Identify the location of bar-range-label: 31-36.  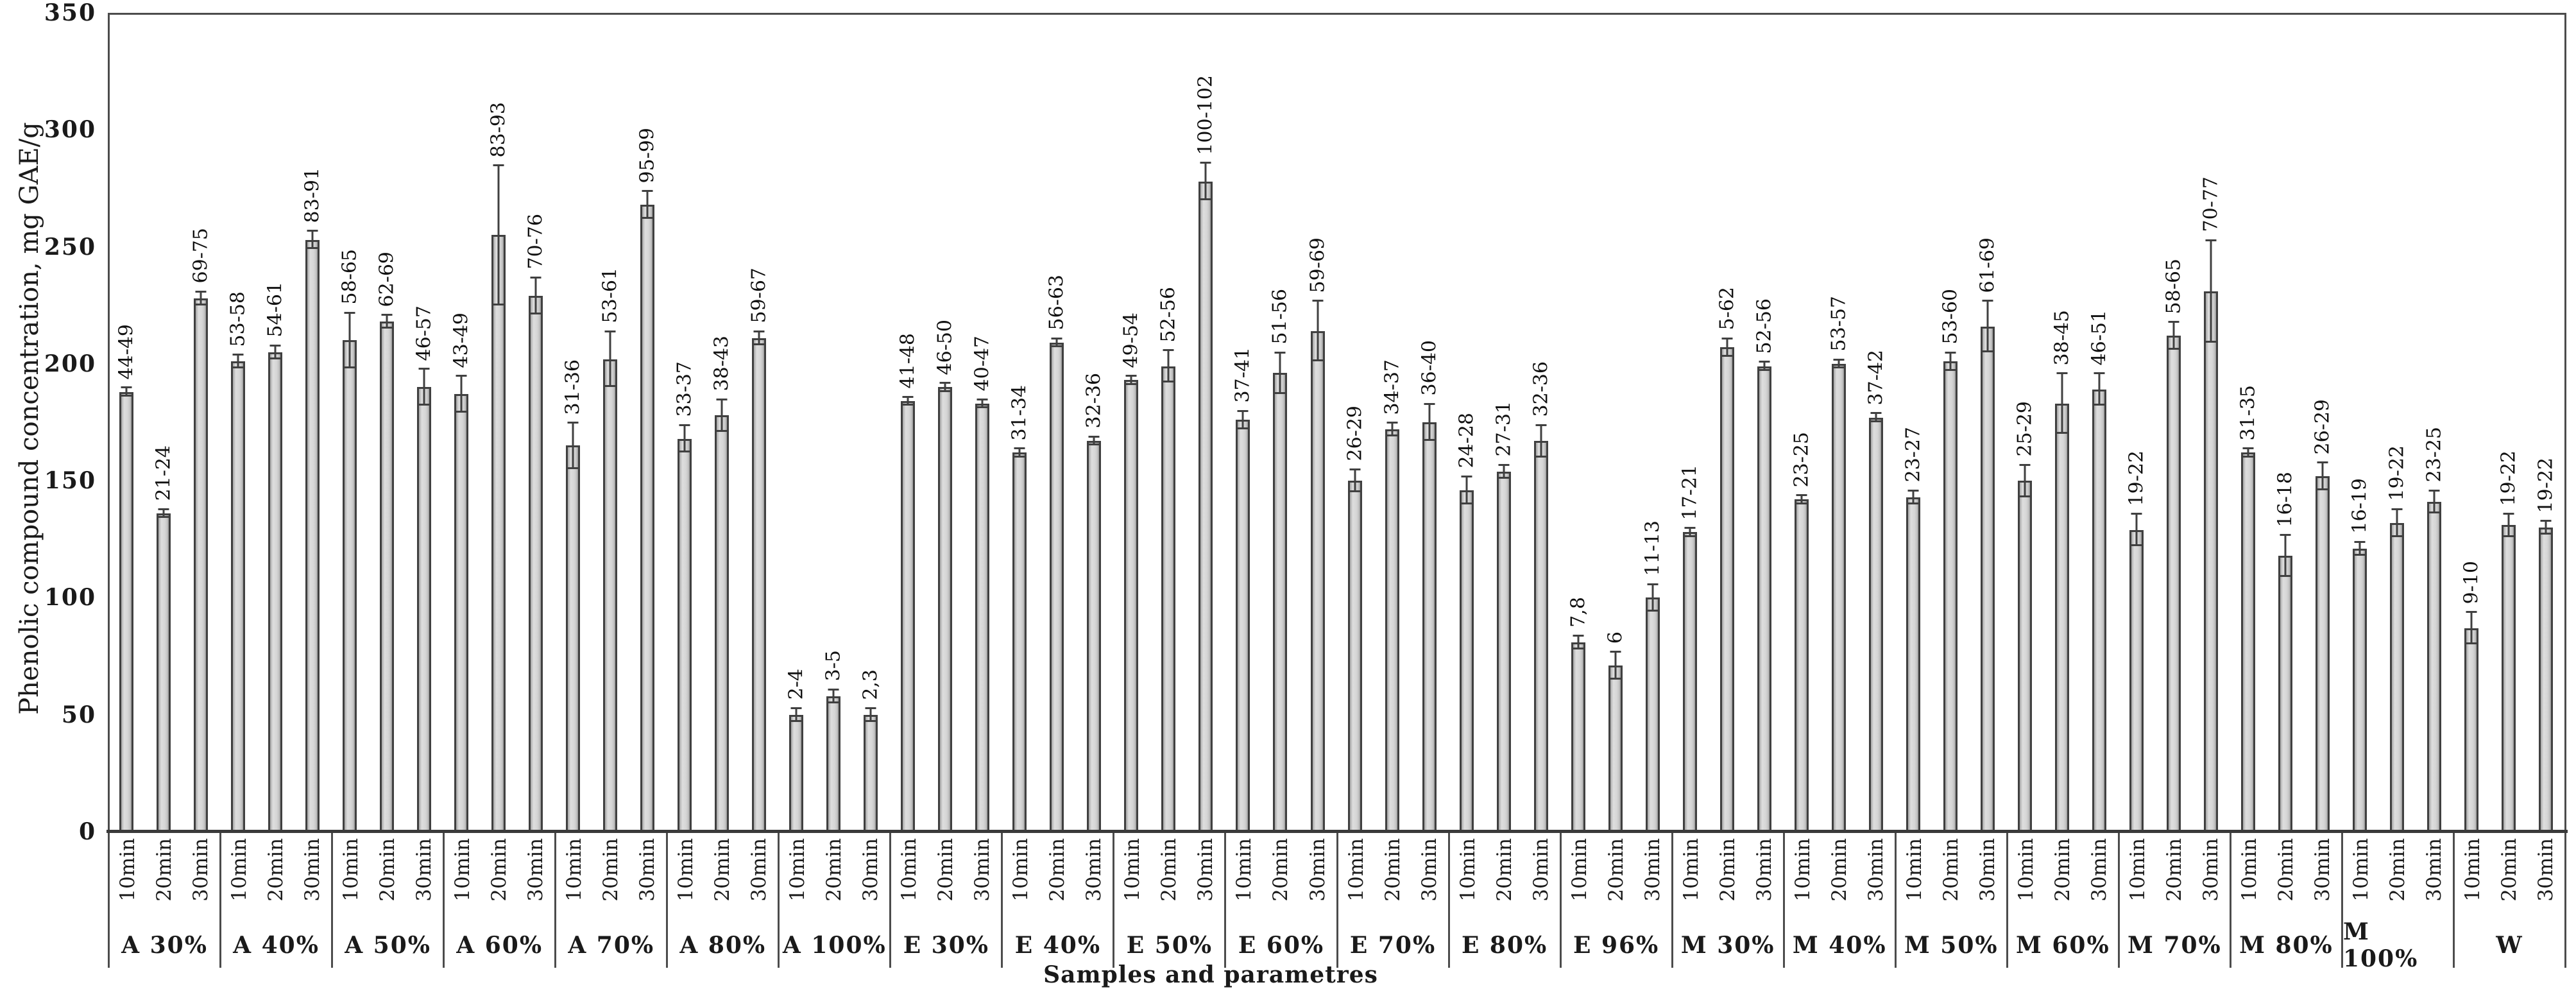
(572, 387).